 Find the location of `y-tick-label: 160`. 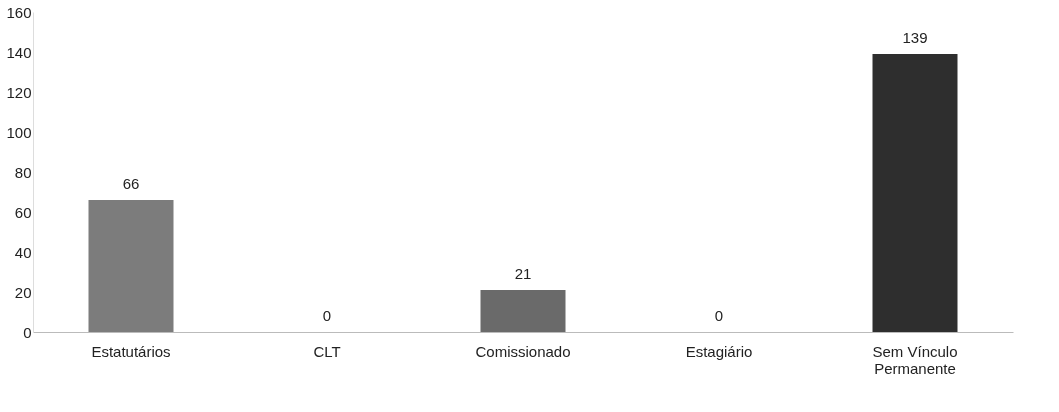

y-tick-label: 160 is located at coordinates (19, 12).